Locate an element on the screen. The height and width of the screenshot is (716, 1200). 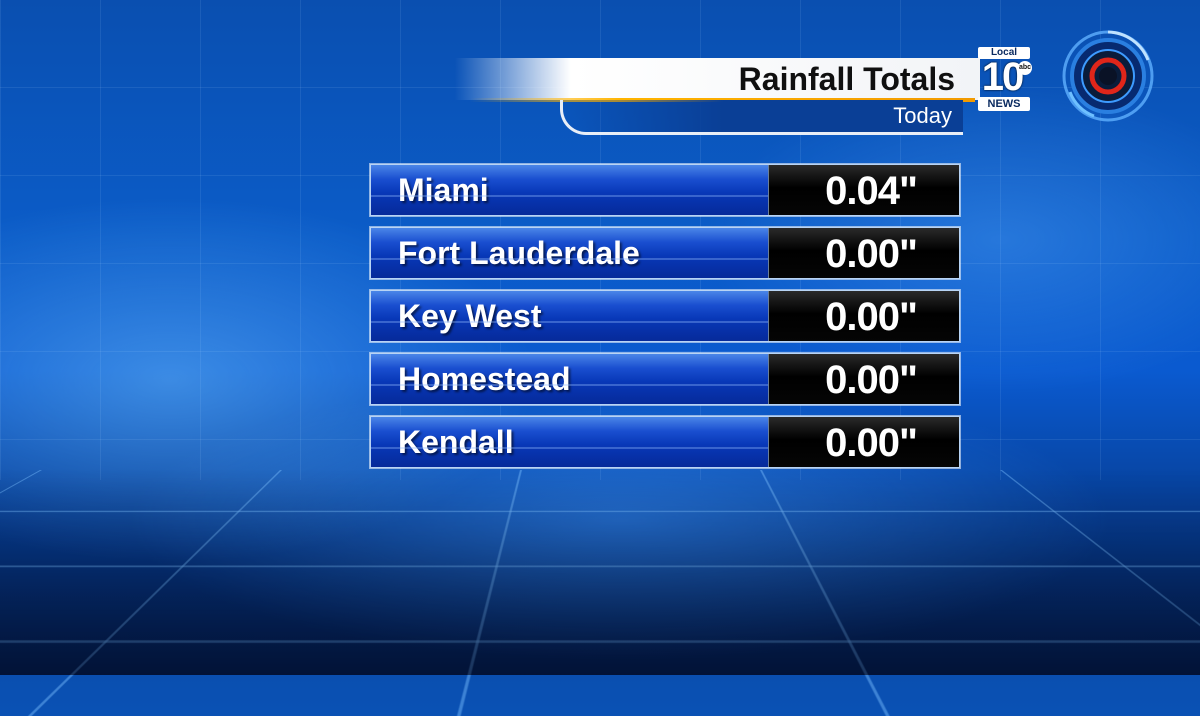
station-logo: Local 10 abc NEWS is located at coordinates (1006, 80).